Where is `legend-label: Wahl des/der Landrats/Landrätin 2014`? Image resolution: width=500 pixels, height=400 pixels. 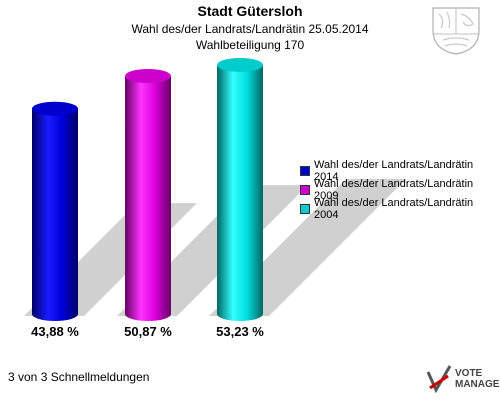 legend-label: Wahl des/der Landrats/Landrätin 2014 is located at coordinates (393, 171).